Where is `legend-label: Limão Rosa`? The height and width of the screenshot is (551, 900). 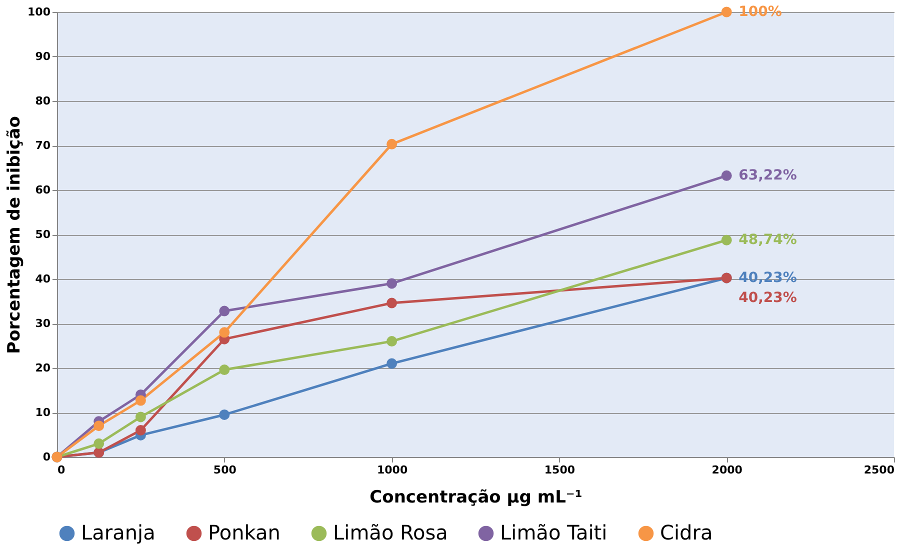
legend-label: Limão Rosa is located at coordinates (390, 532).